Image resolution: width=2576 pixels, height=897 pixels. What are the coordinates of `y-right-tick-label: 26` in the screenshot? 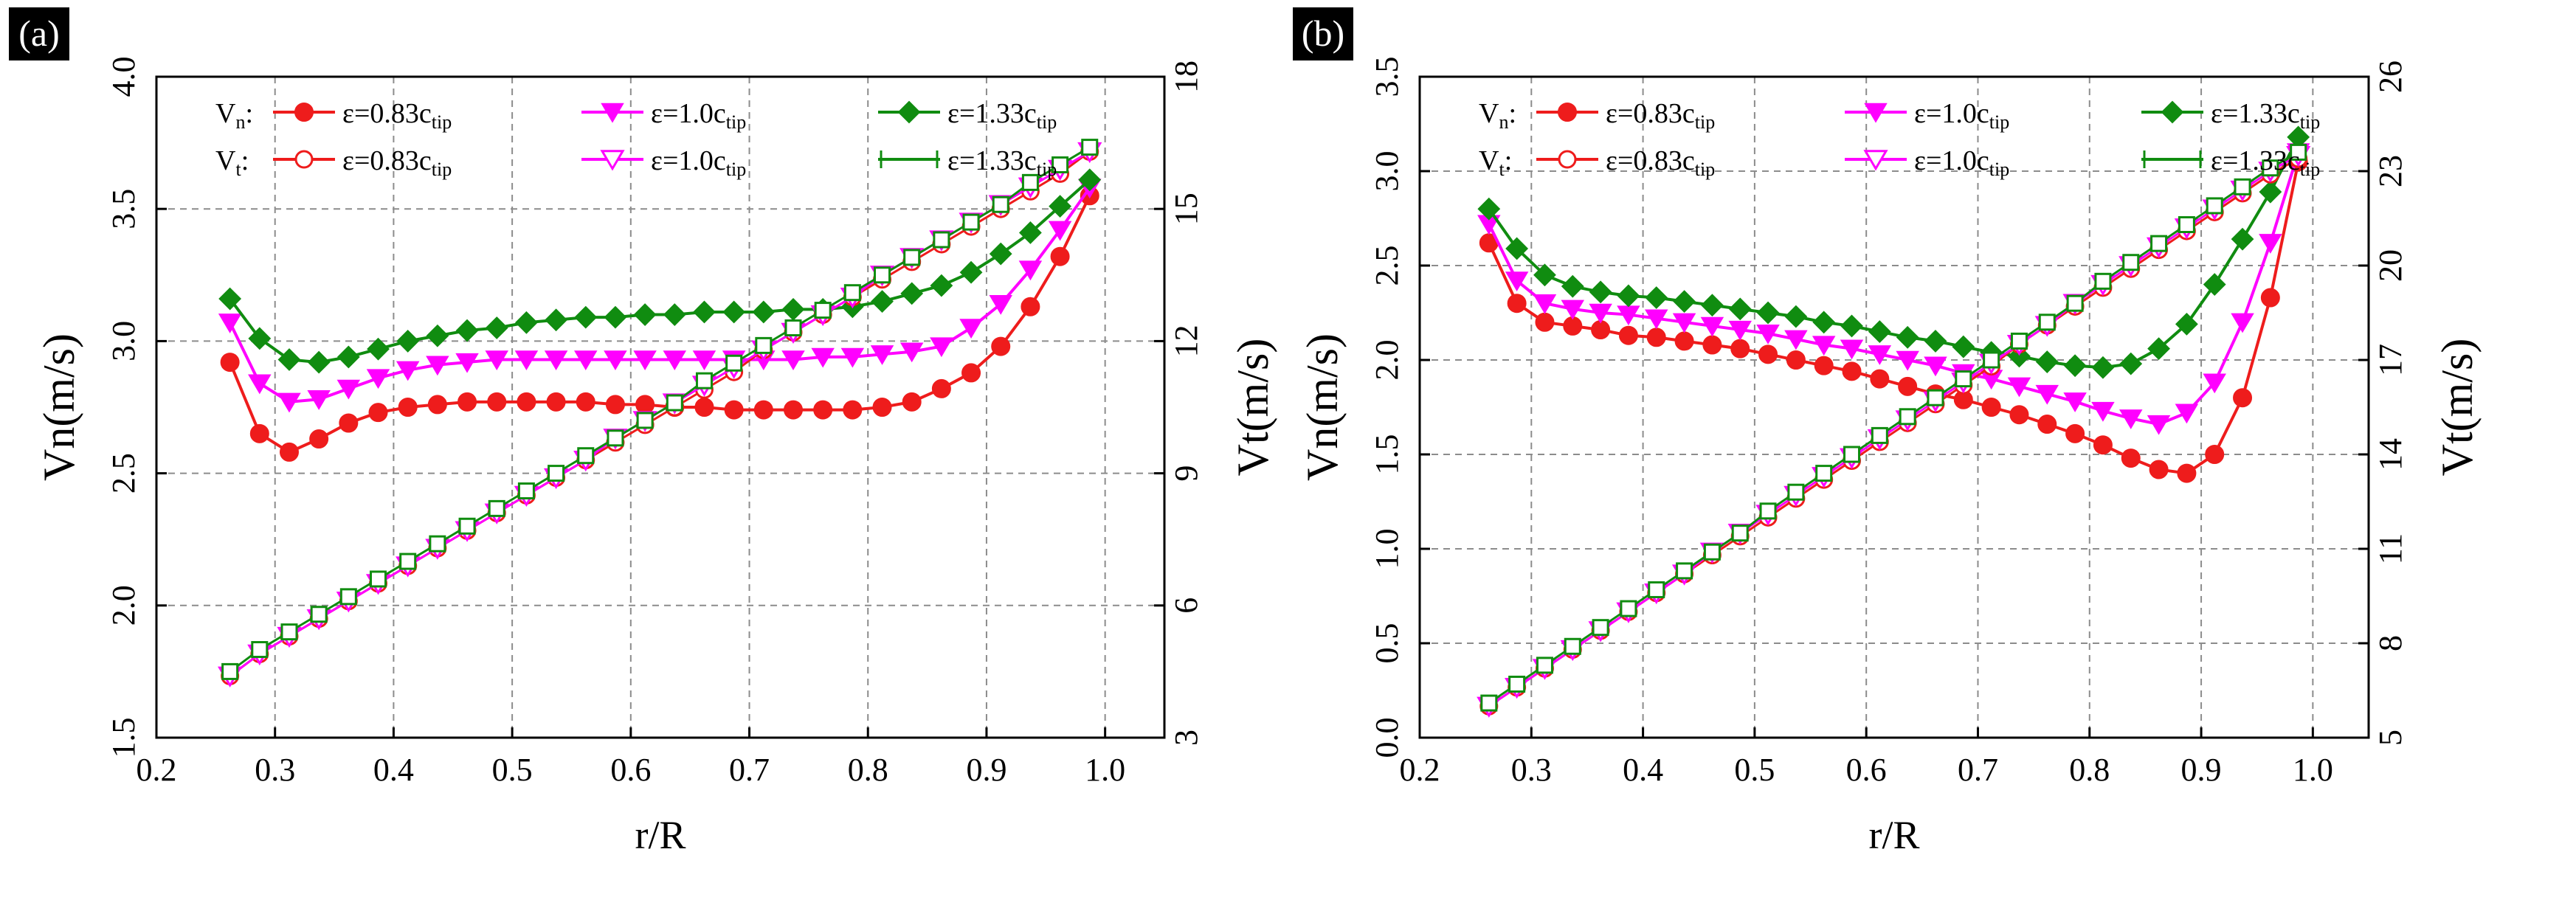 It's located at (2390, 76).